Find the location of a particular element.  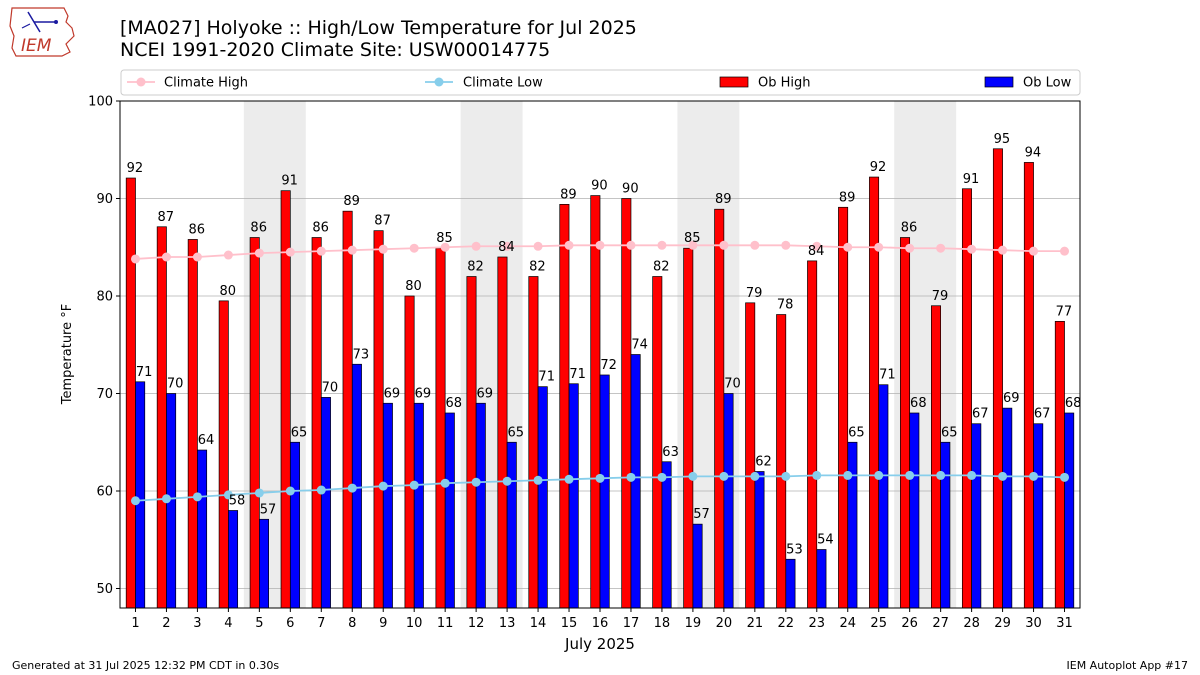

ob-high-label: 87 is located at coordinates (382, 221).